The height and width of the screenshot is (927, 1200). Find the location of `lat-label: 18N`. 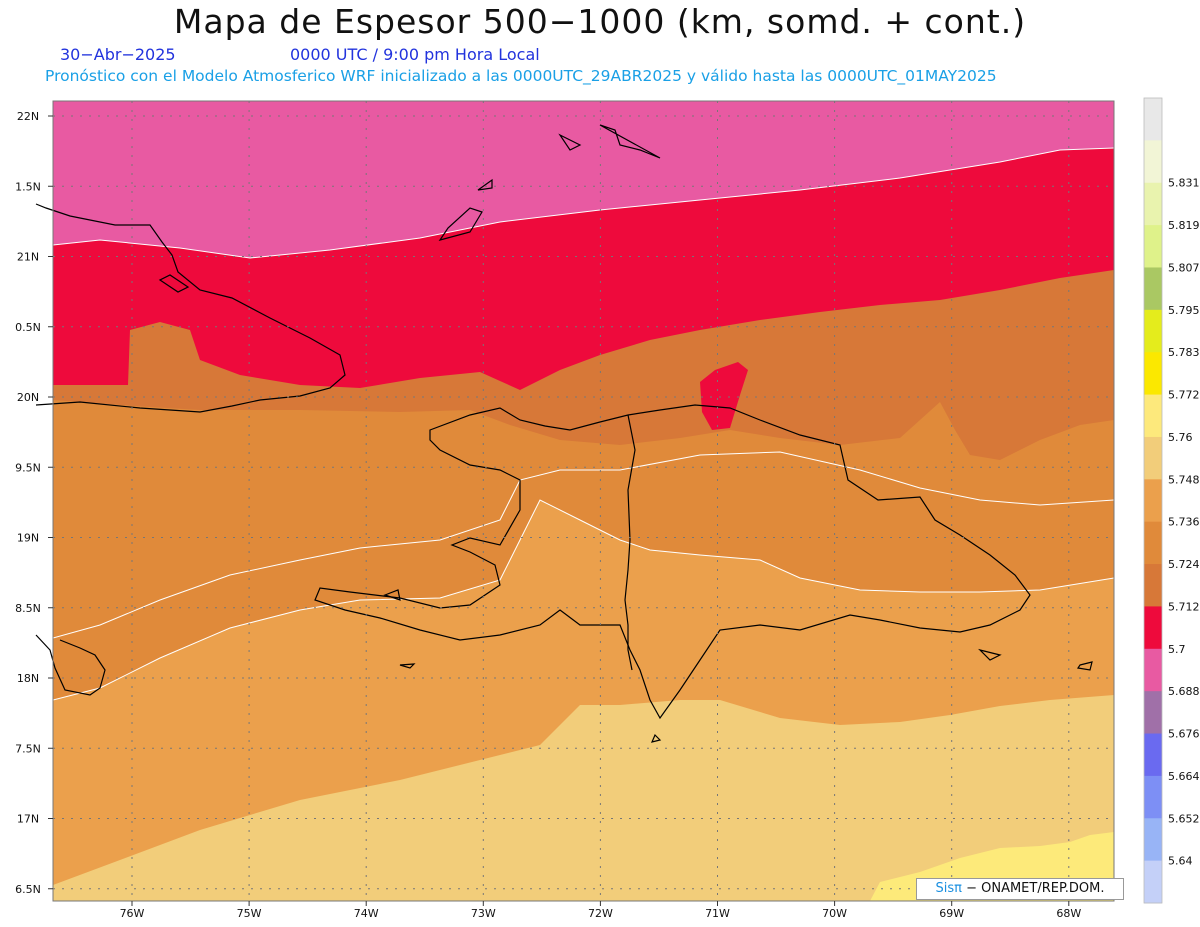

lat-label: 18N is located at coordinates (28, 678).